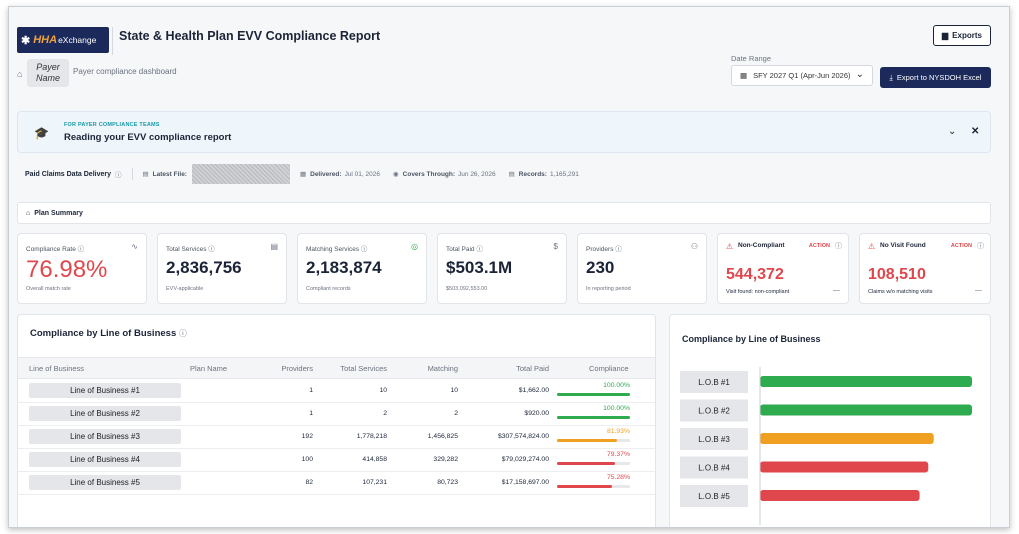 This screenshot has width=1019, height=534. Describe the element at coordinates (962, 35) in the screenshot. I see `exports-button: ▆ Exports` at that location.